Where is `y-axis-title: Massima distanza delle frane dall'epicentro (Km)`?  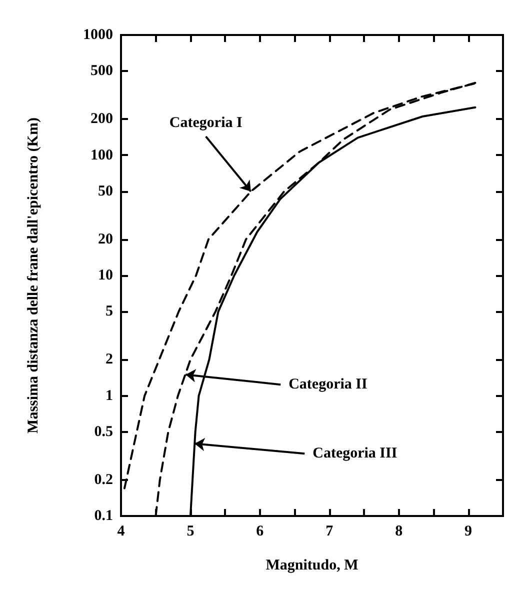
y-axis-title: Massima distanza delle frane dall'epicentro (Km) is located at coordinates (34, 276).